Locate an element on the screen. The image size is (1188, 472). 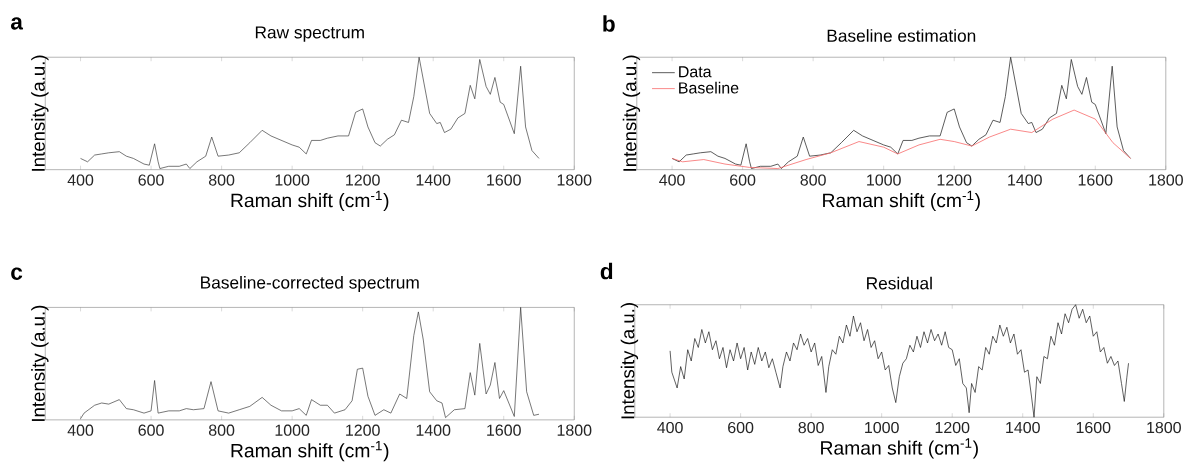
chart-title: Baseline-corrected spectrum is located at coordinates (310, 284).